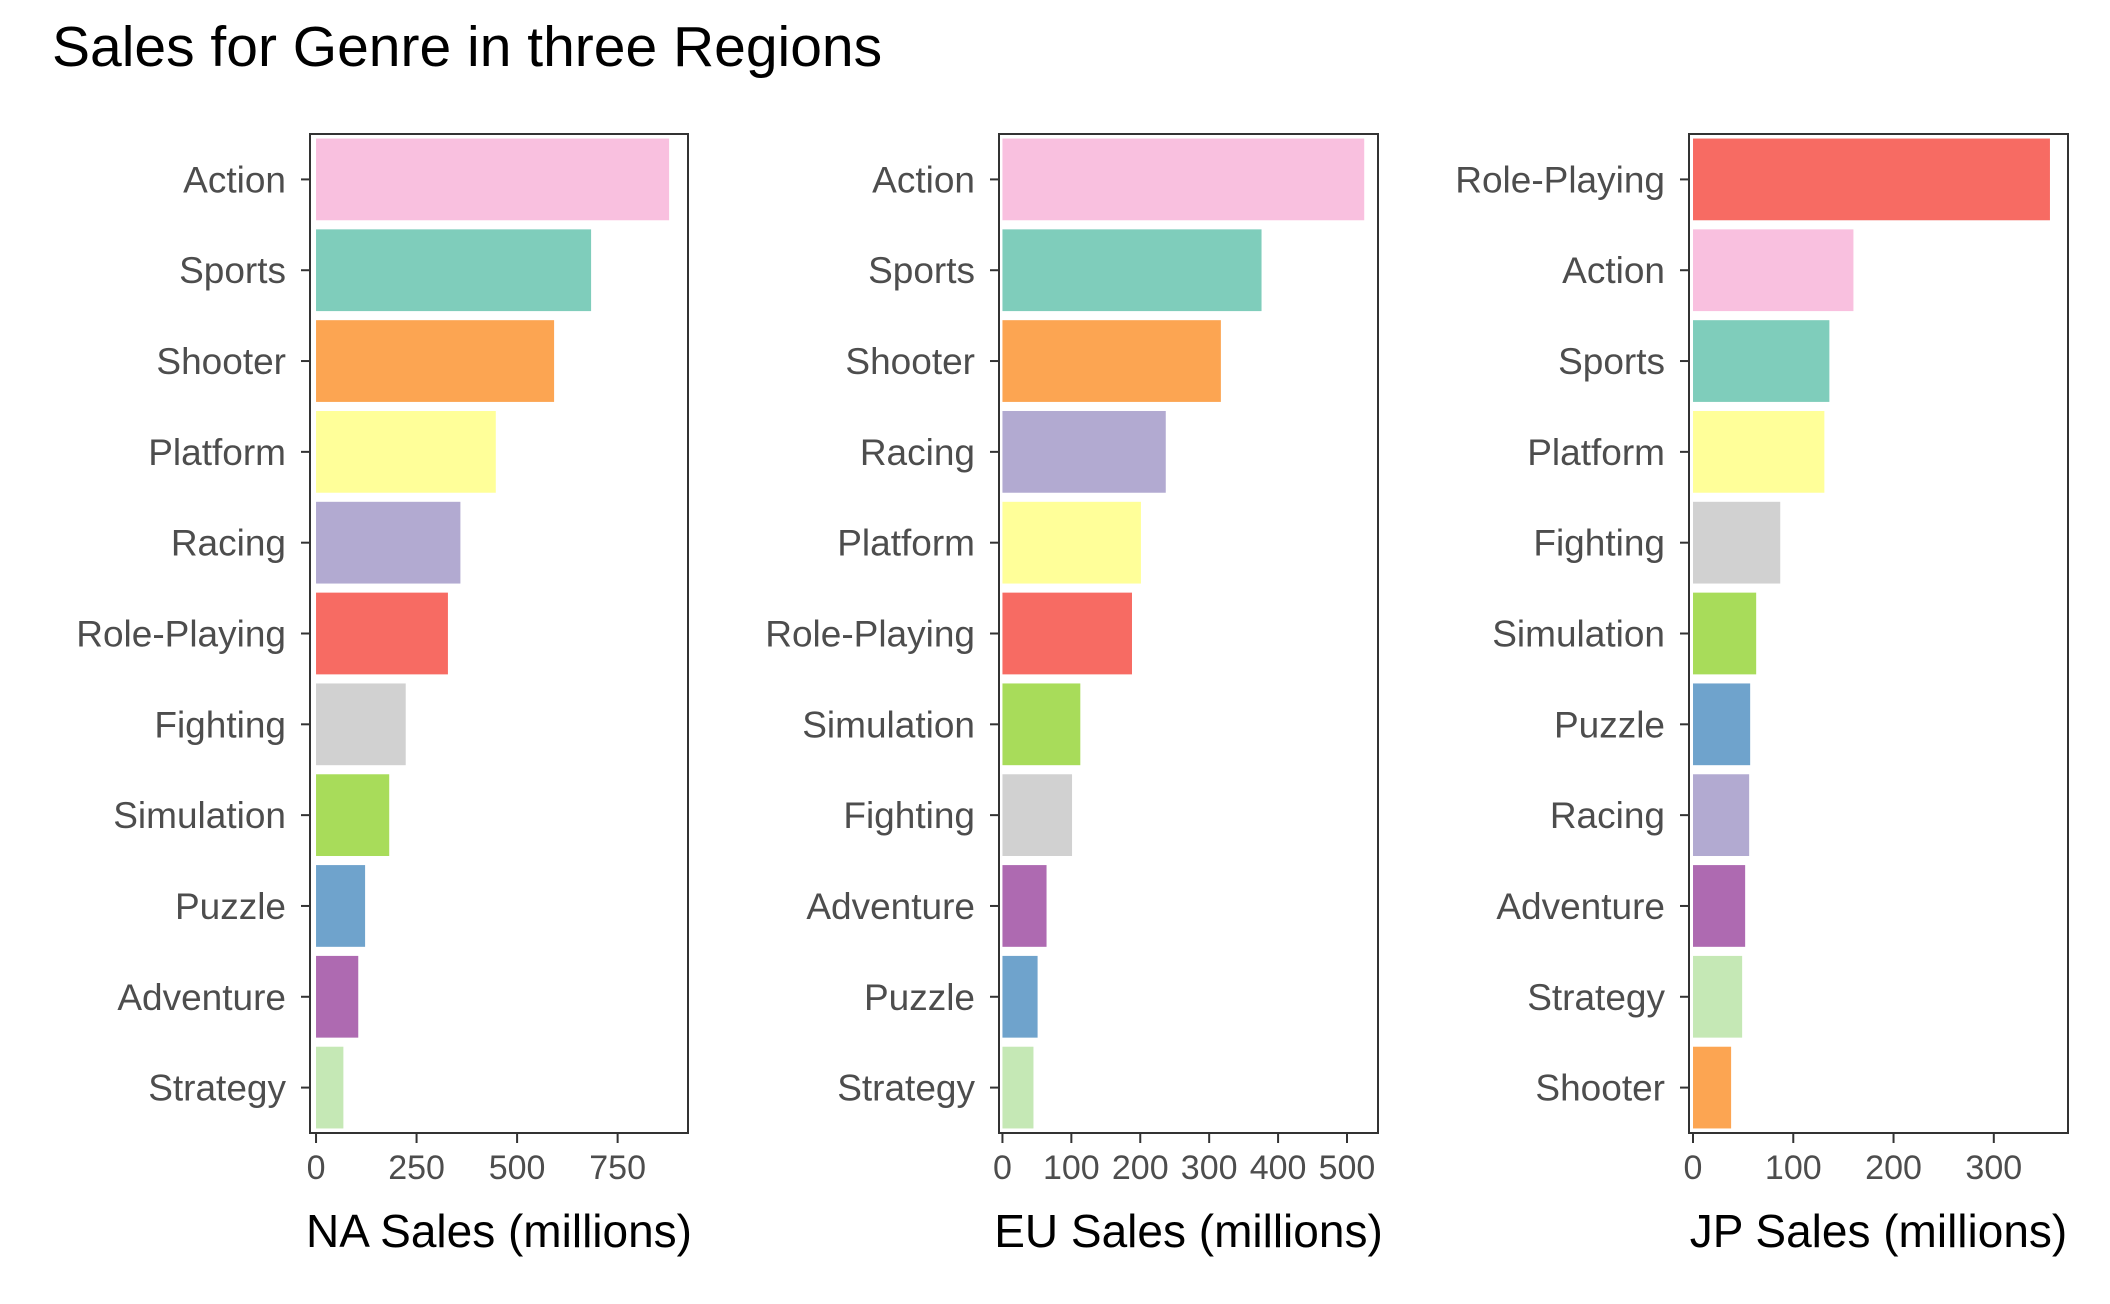 Image resolution: width=2110 pixels, height=1304 pixels. I want to click on x-axis-title: NA Sales (millions), so click(499, 1231).